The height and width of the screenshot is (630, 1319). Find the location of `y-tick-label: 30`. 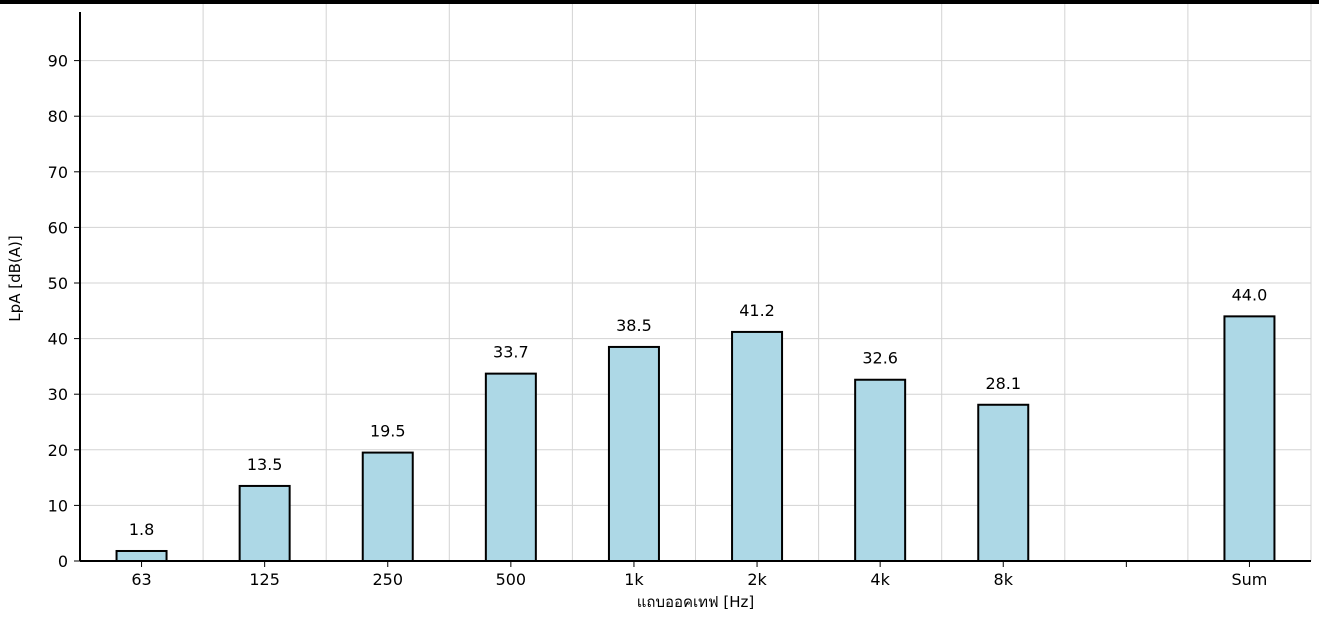

y-tick-label: 30 is located at coordinates (58, 394).